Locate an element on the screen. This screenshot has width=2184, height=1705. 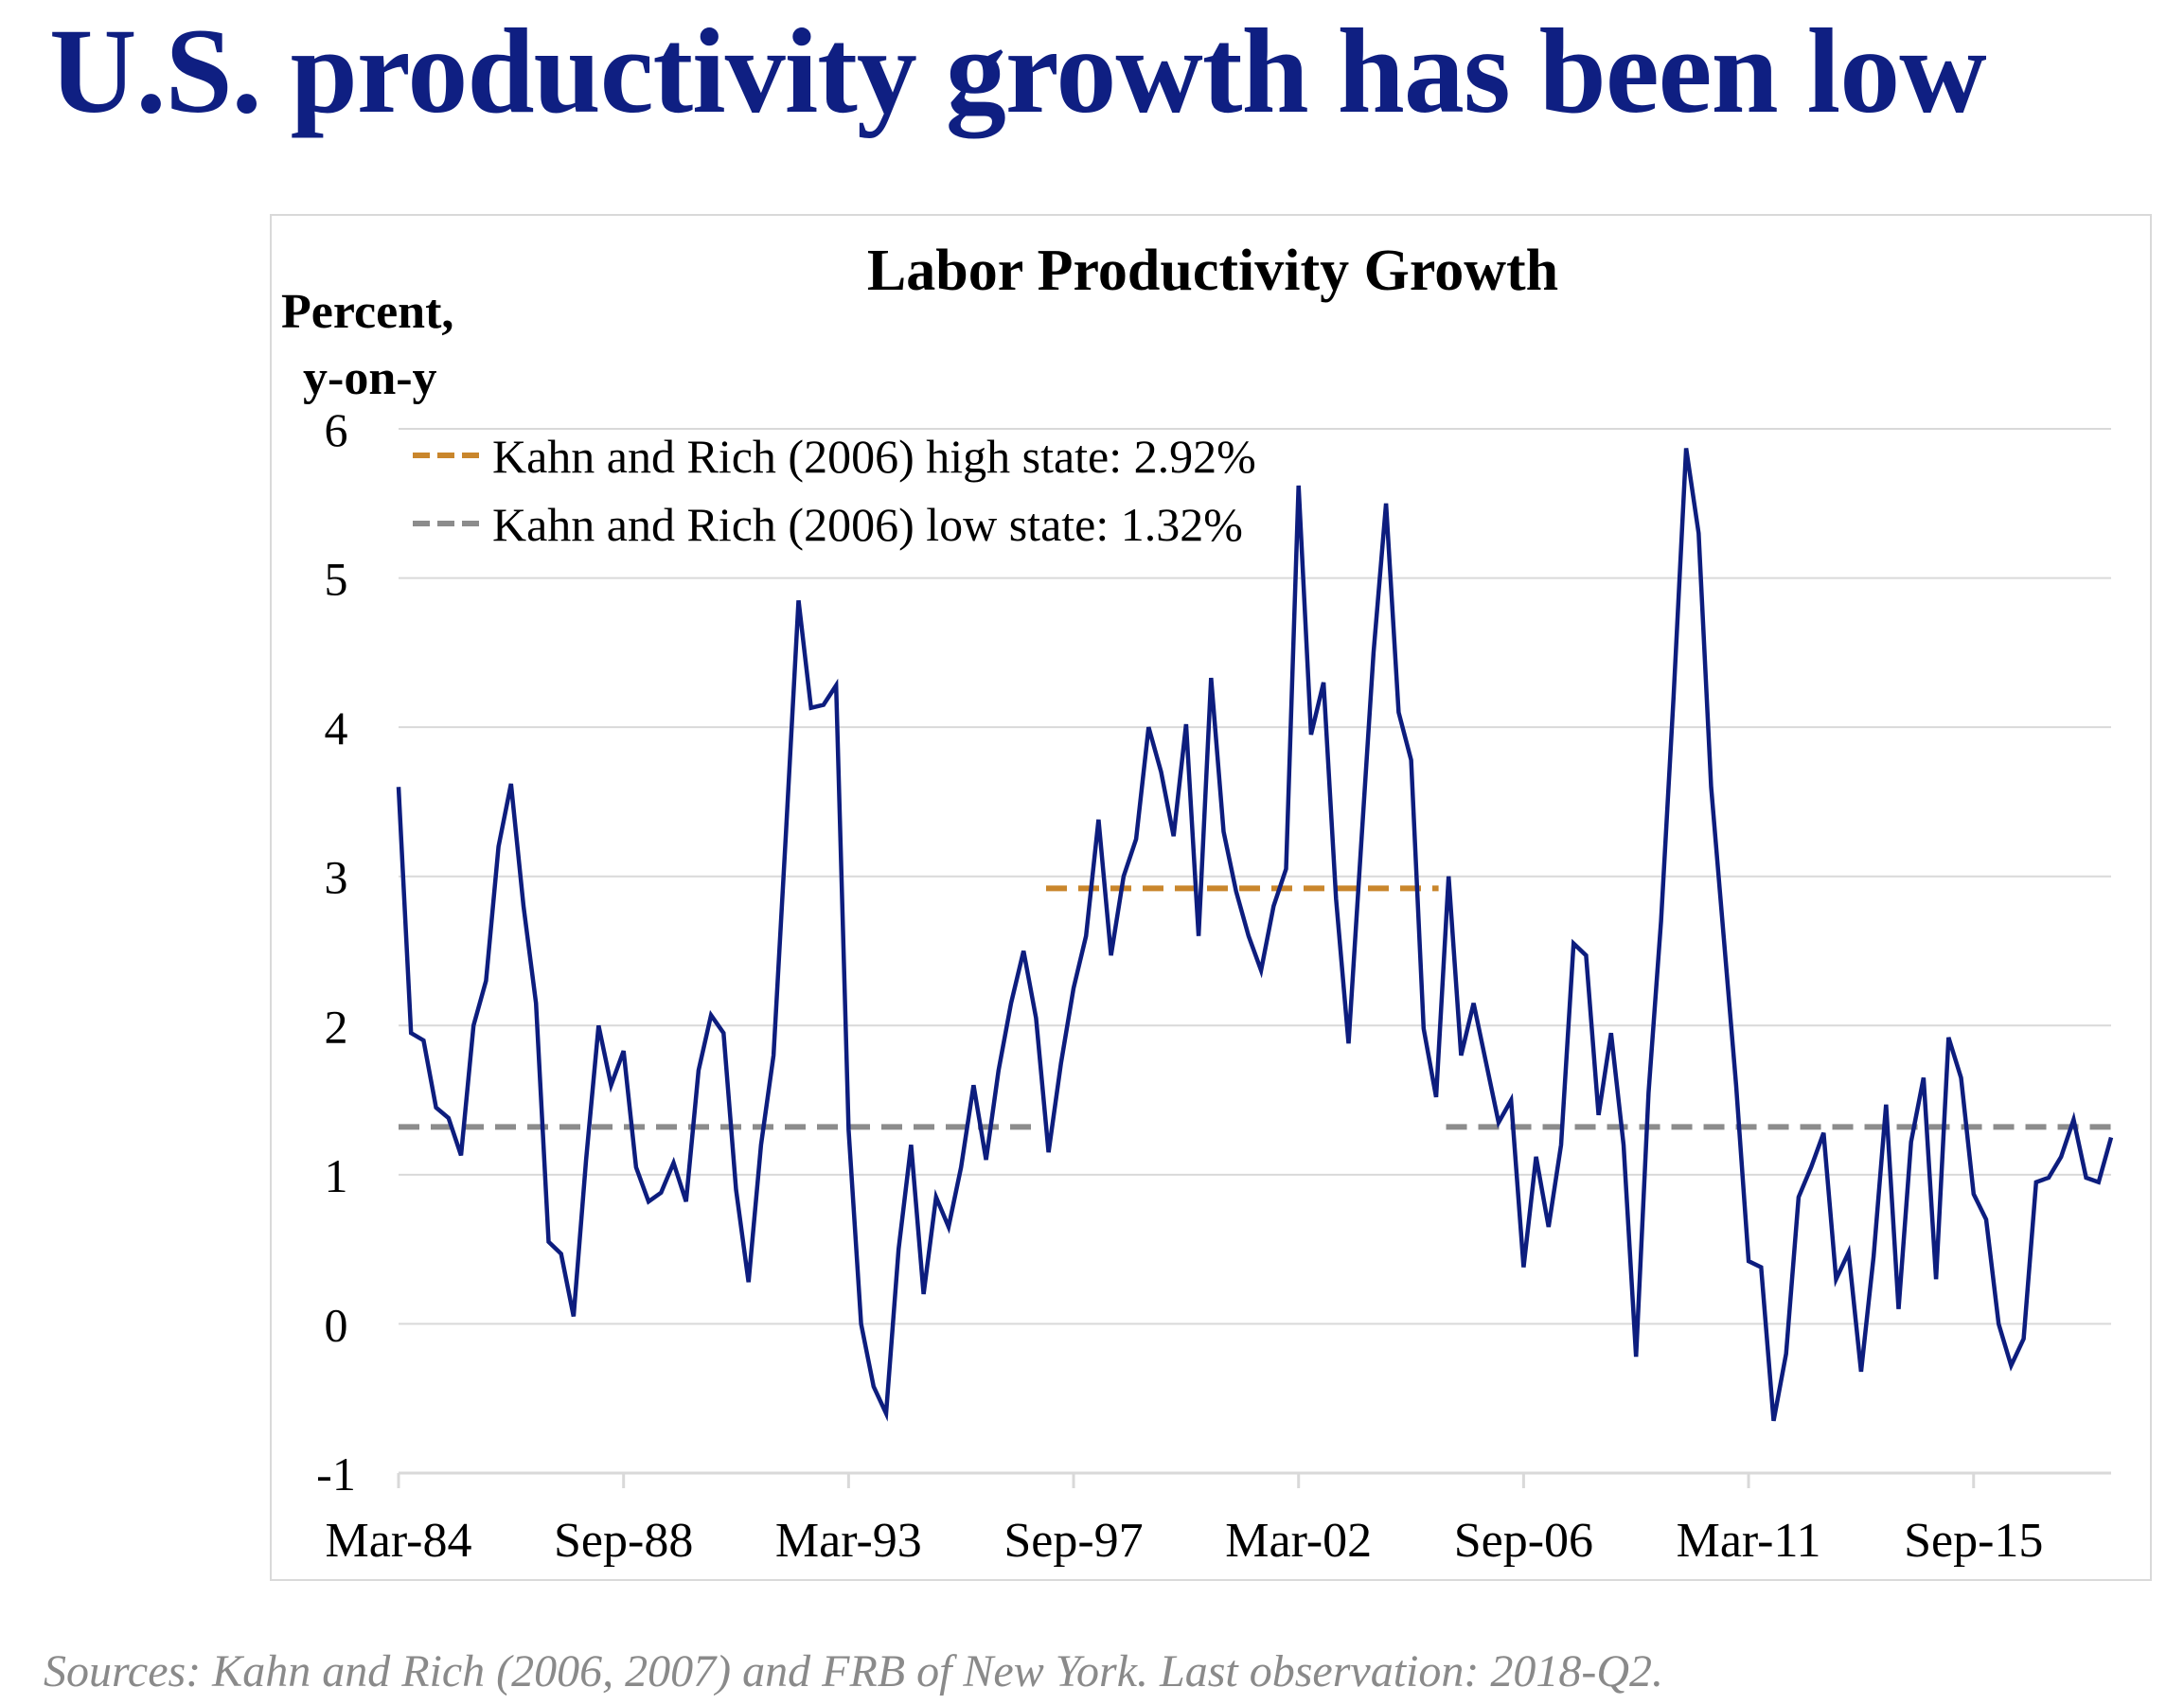
y-tick-labels: -1 0 1 2 3 4 5 6 is located at coordinates (336, 952).